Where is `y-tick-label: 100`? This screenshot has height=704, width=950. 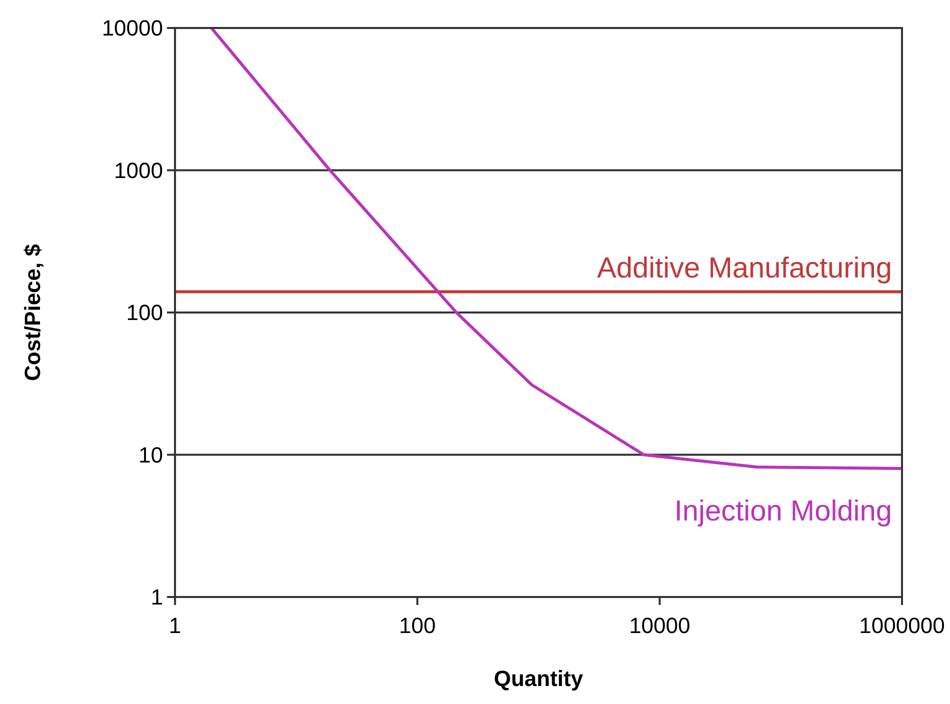
y-tick-label: 100 is located at coordinates (144, 313).